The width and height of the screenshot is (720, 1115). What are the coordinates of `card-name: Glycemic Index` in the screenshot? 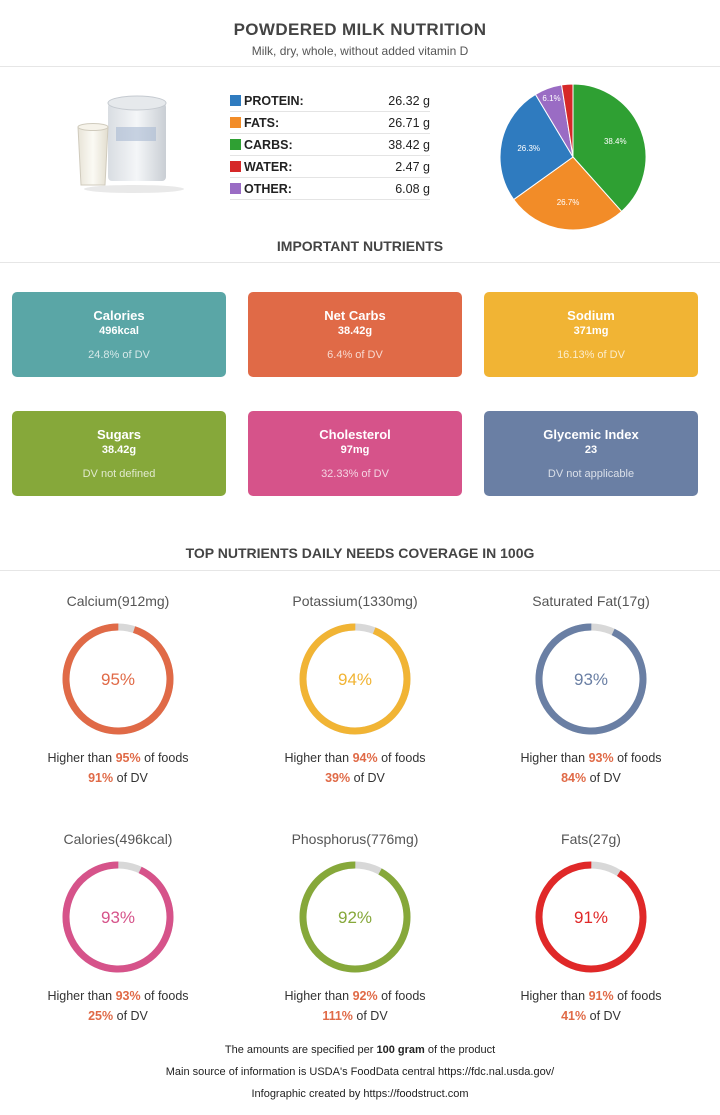 It's located at (591, 434).